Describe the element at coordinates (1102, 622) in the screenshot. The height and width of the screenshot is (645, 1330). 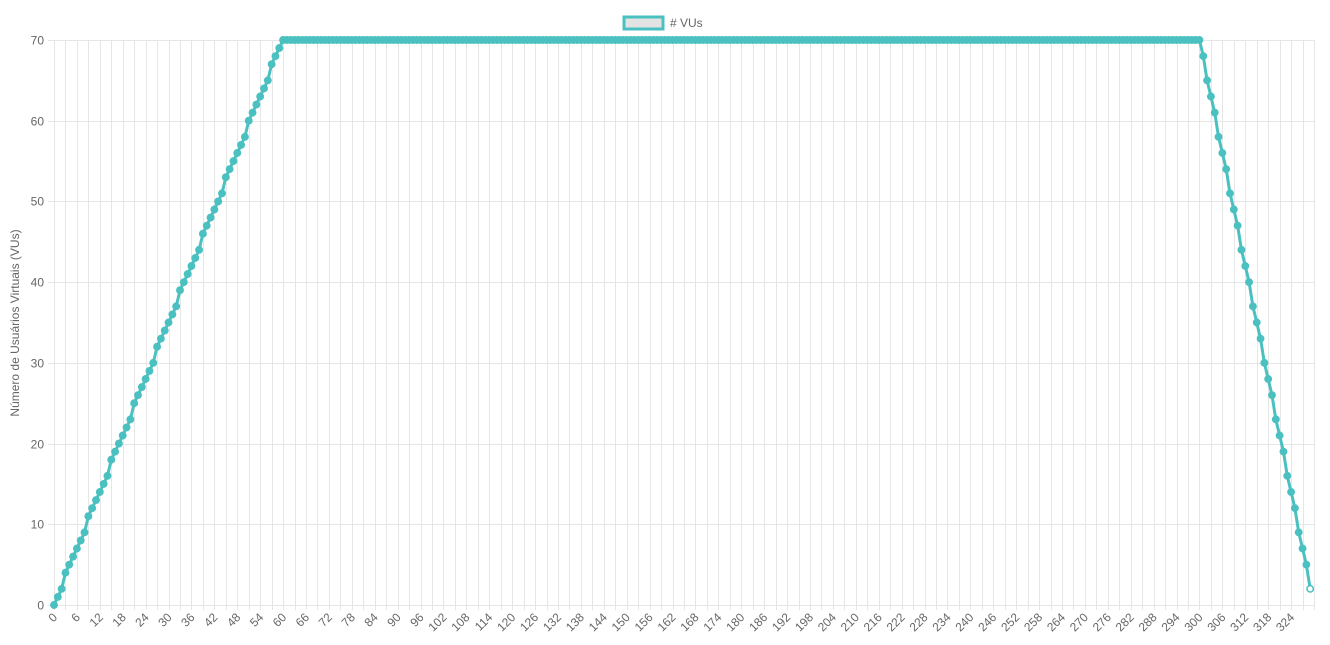
I see `x-tick-label: 276` at that location.